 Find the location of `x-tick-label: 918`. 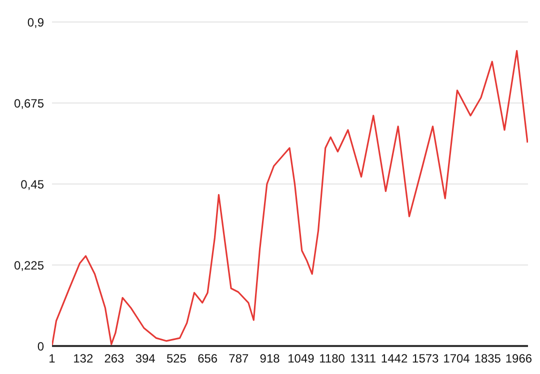

x-tick-label: 918 is located at coordinates (270, 359).